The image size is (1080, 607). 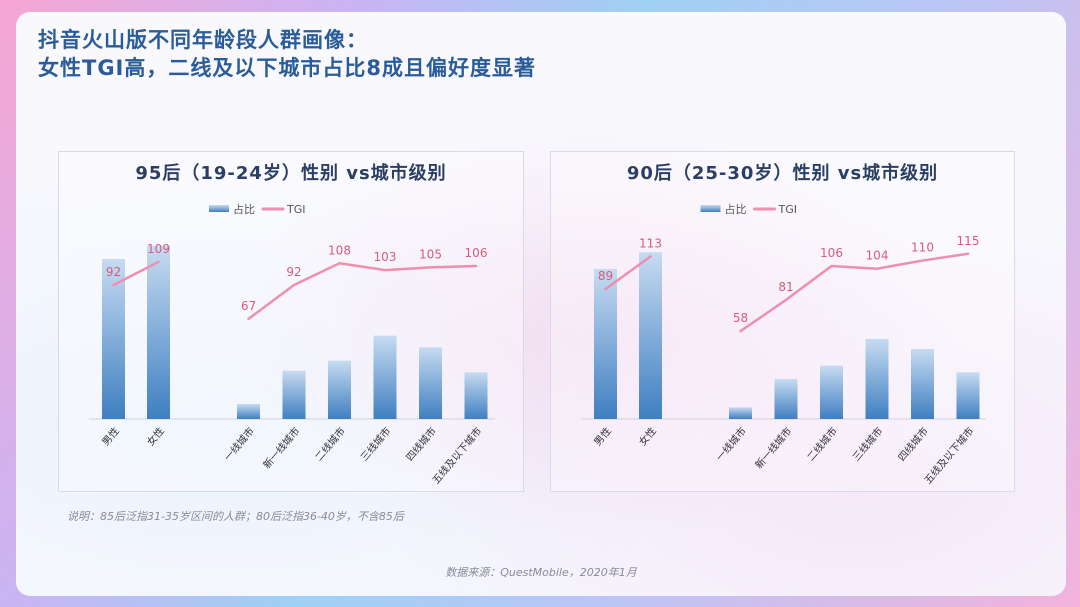 I want to click on tgi-label-4: 81, so click(x=785, y=287).